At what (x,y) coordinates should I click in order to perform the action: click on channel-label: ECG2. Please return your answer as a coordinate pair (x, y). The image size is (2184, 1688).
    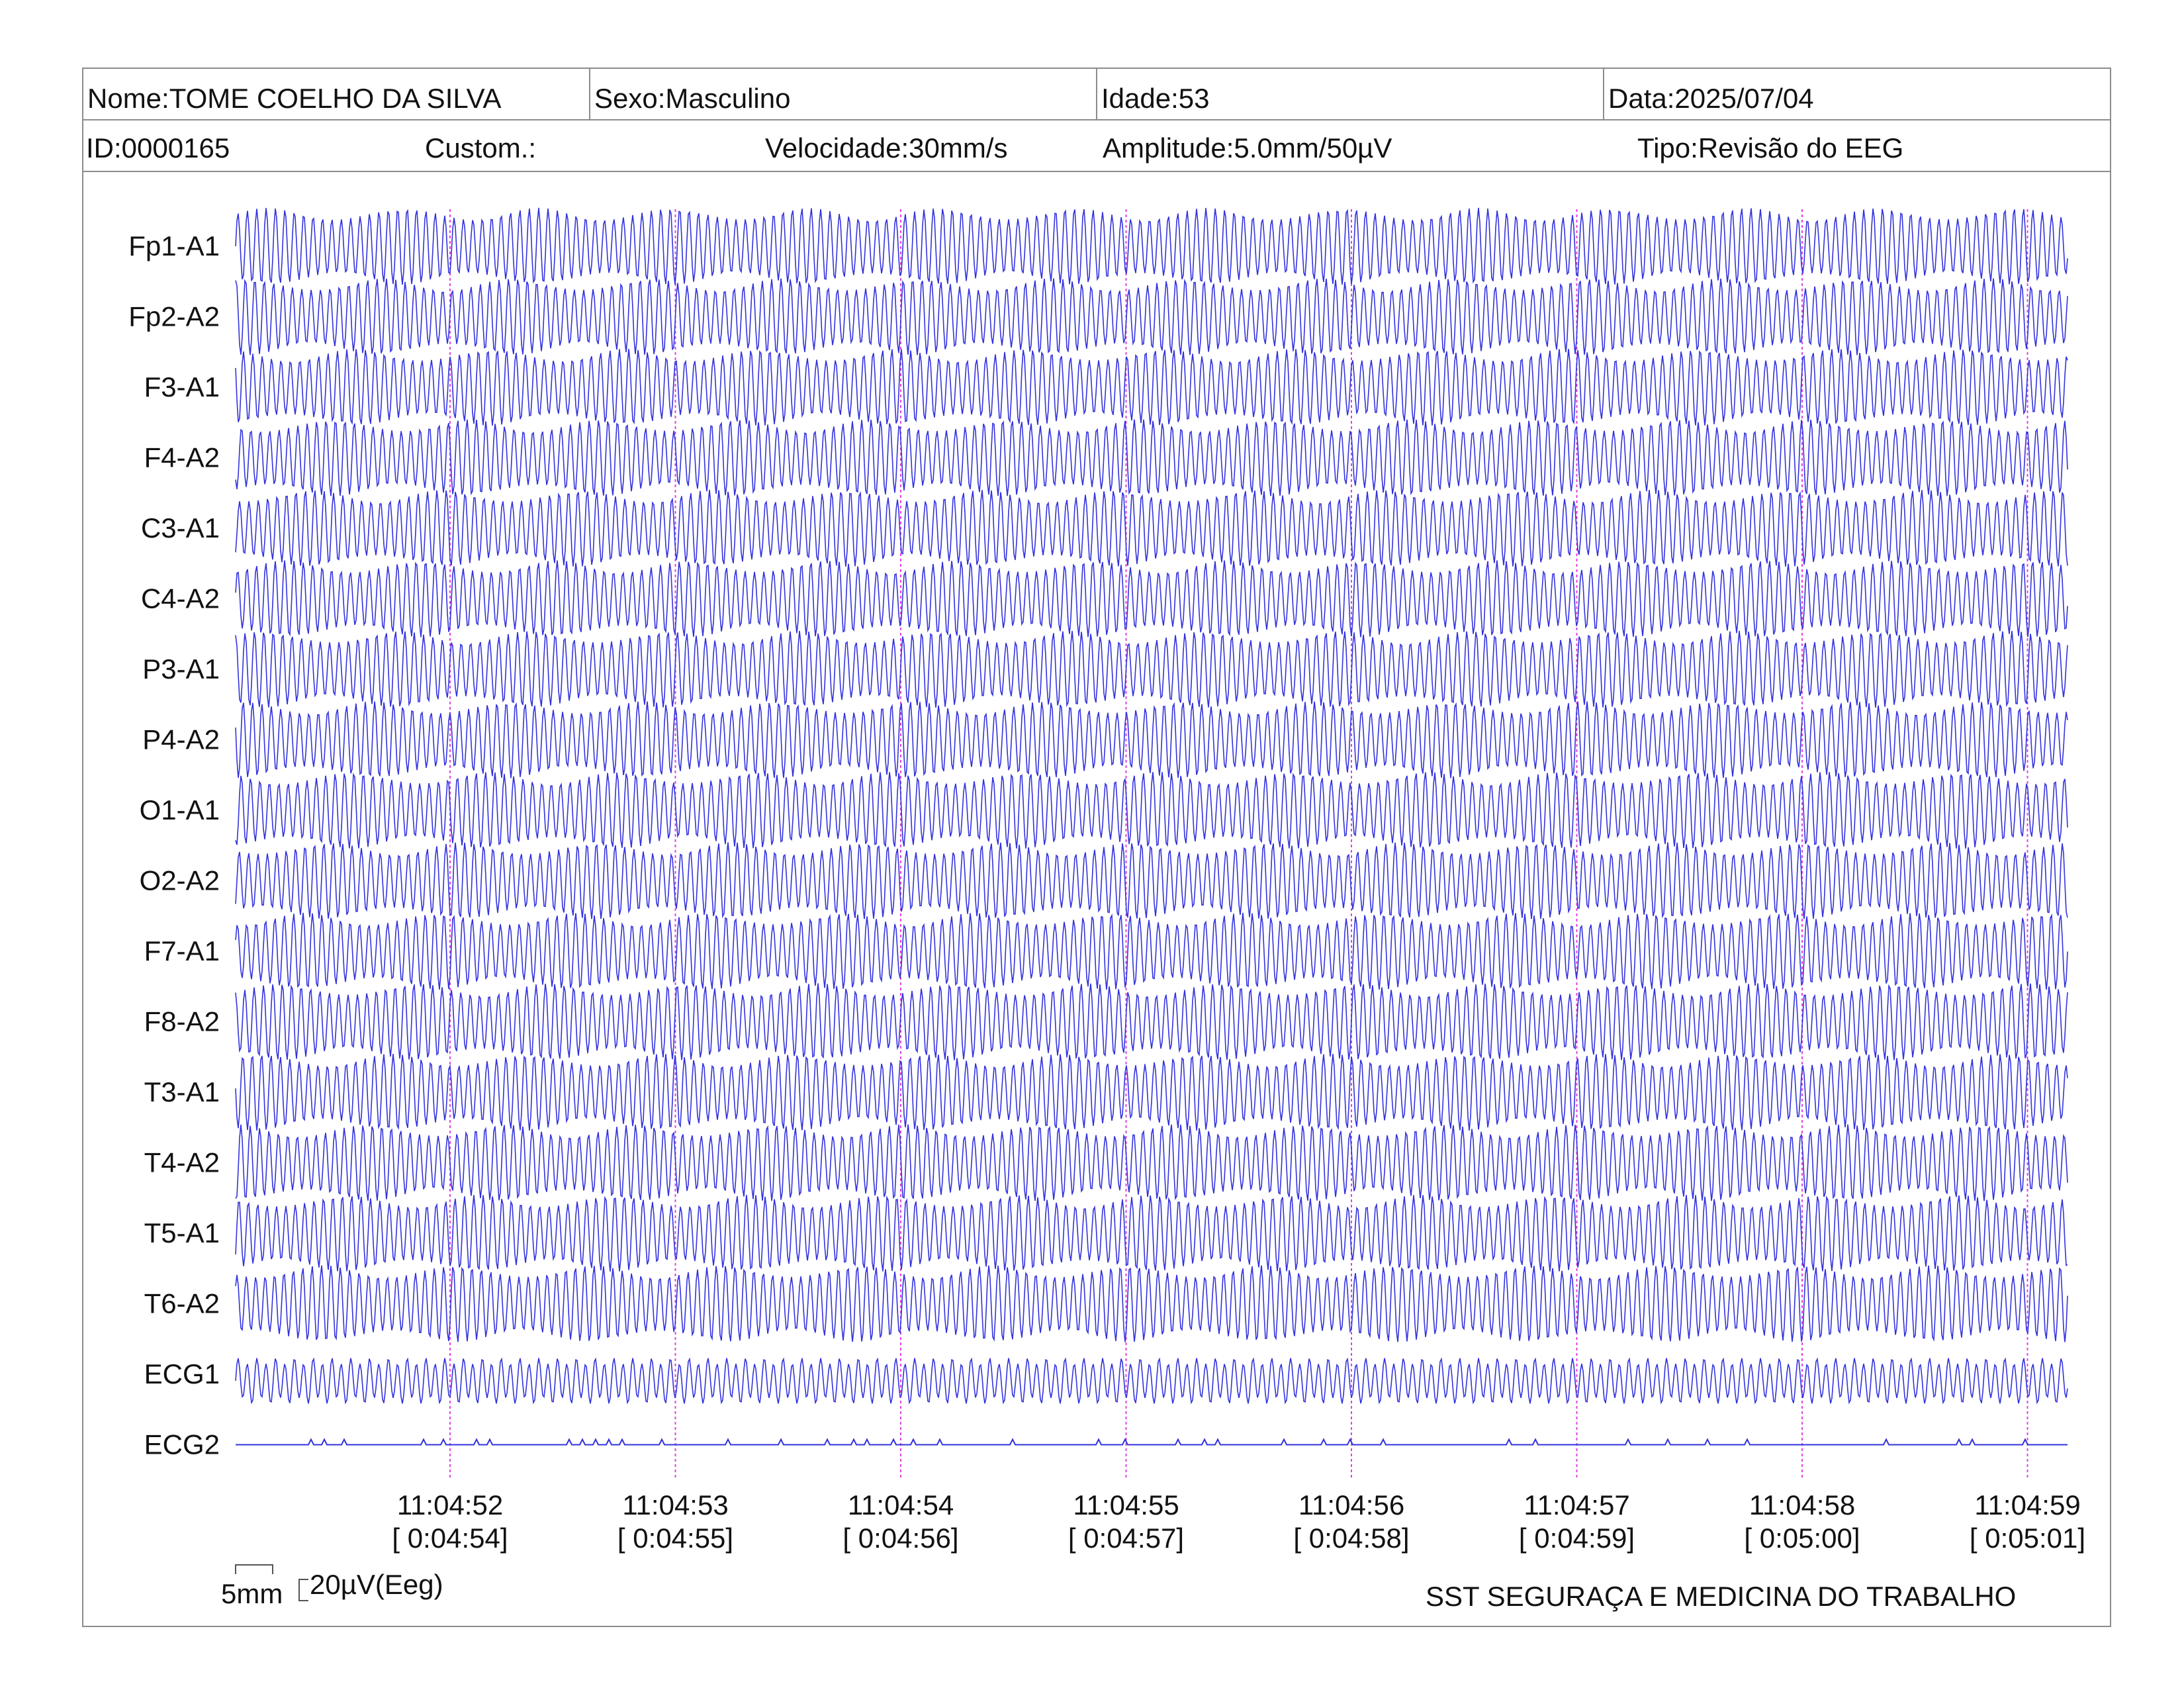
    Looking at the image, I should click on (182, 1444).